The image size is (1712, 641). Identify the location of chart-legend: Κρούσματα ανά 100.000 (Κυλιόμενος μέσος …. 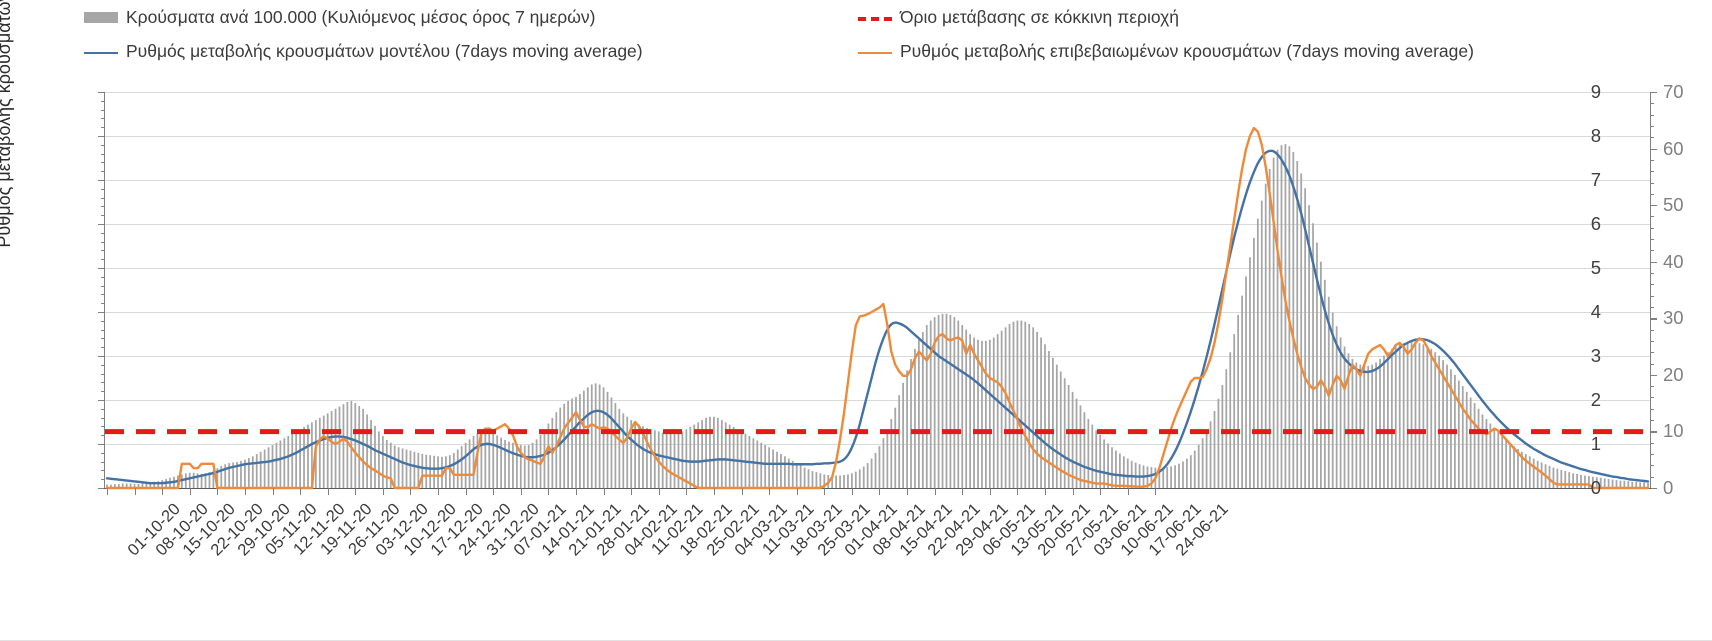
(856, 36).